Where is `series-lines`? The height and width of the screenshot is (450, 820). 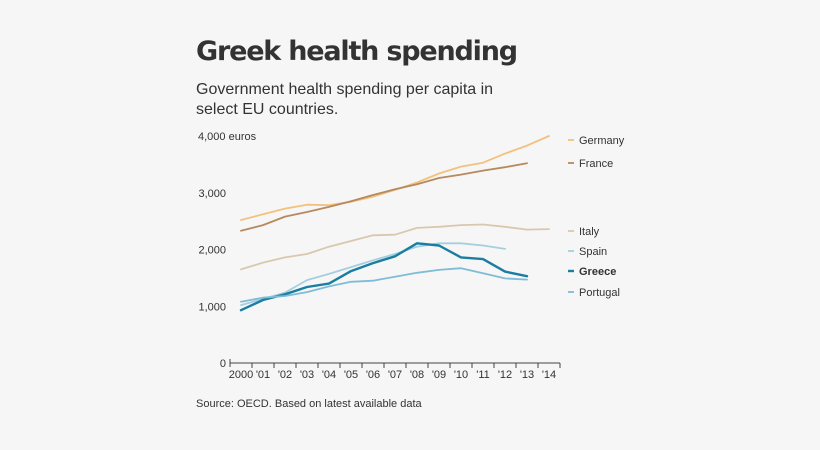
series-lines is located at coordinates (394, 223).